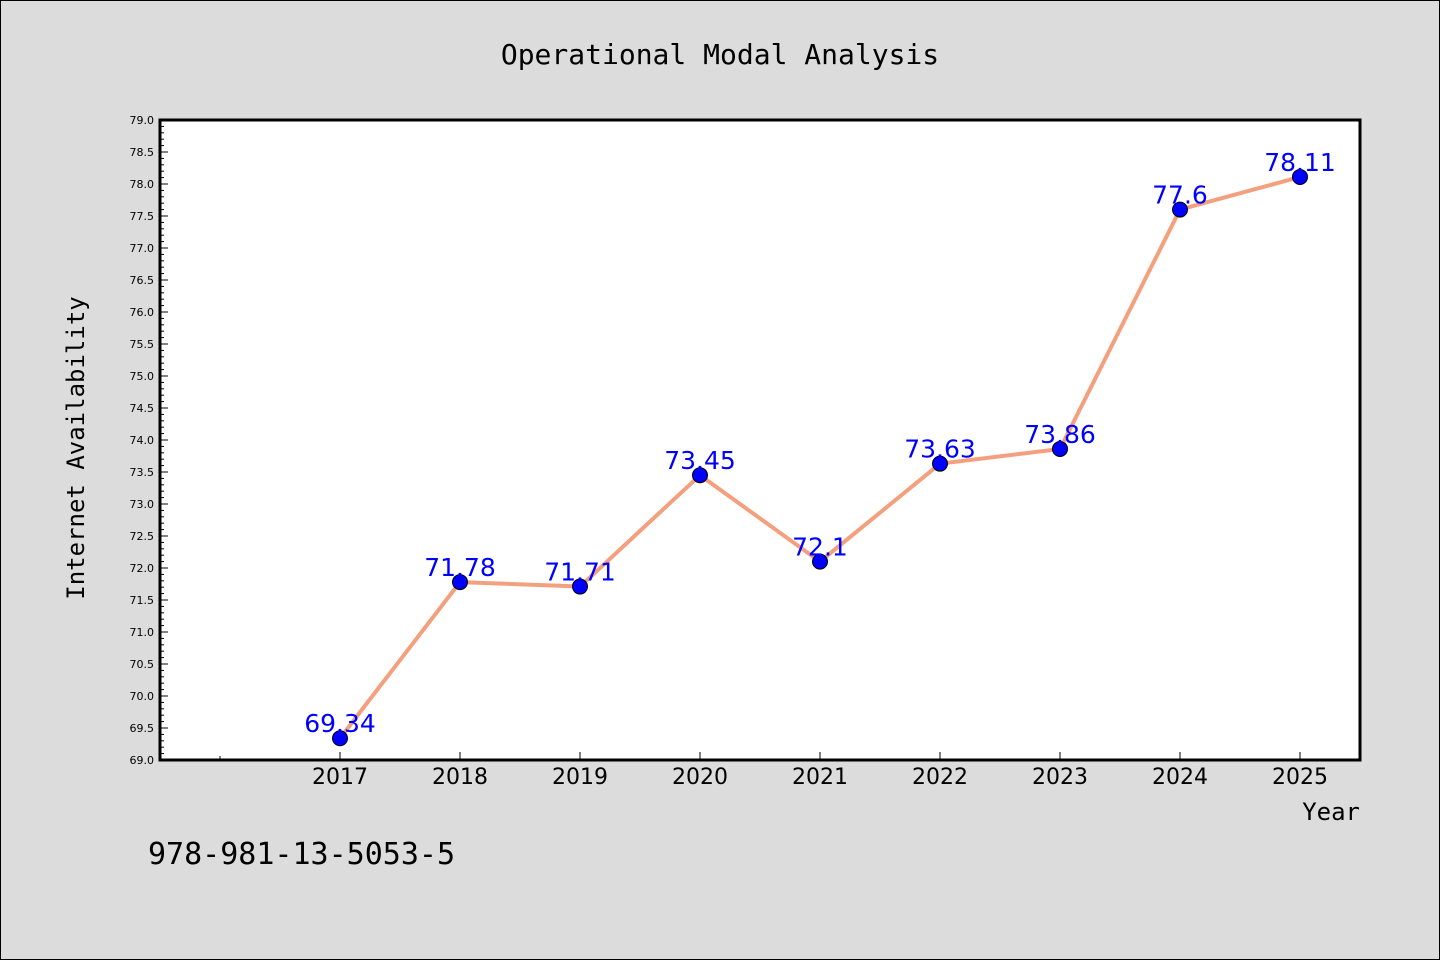  I want to click on y-tick-label: 78.0, so click(142, 184).